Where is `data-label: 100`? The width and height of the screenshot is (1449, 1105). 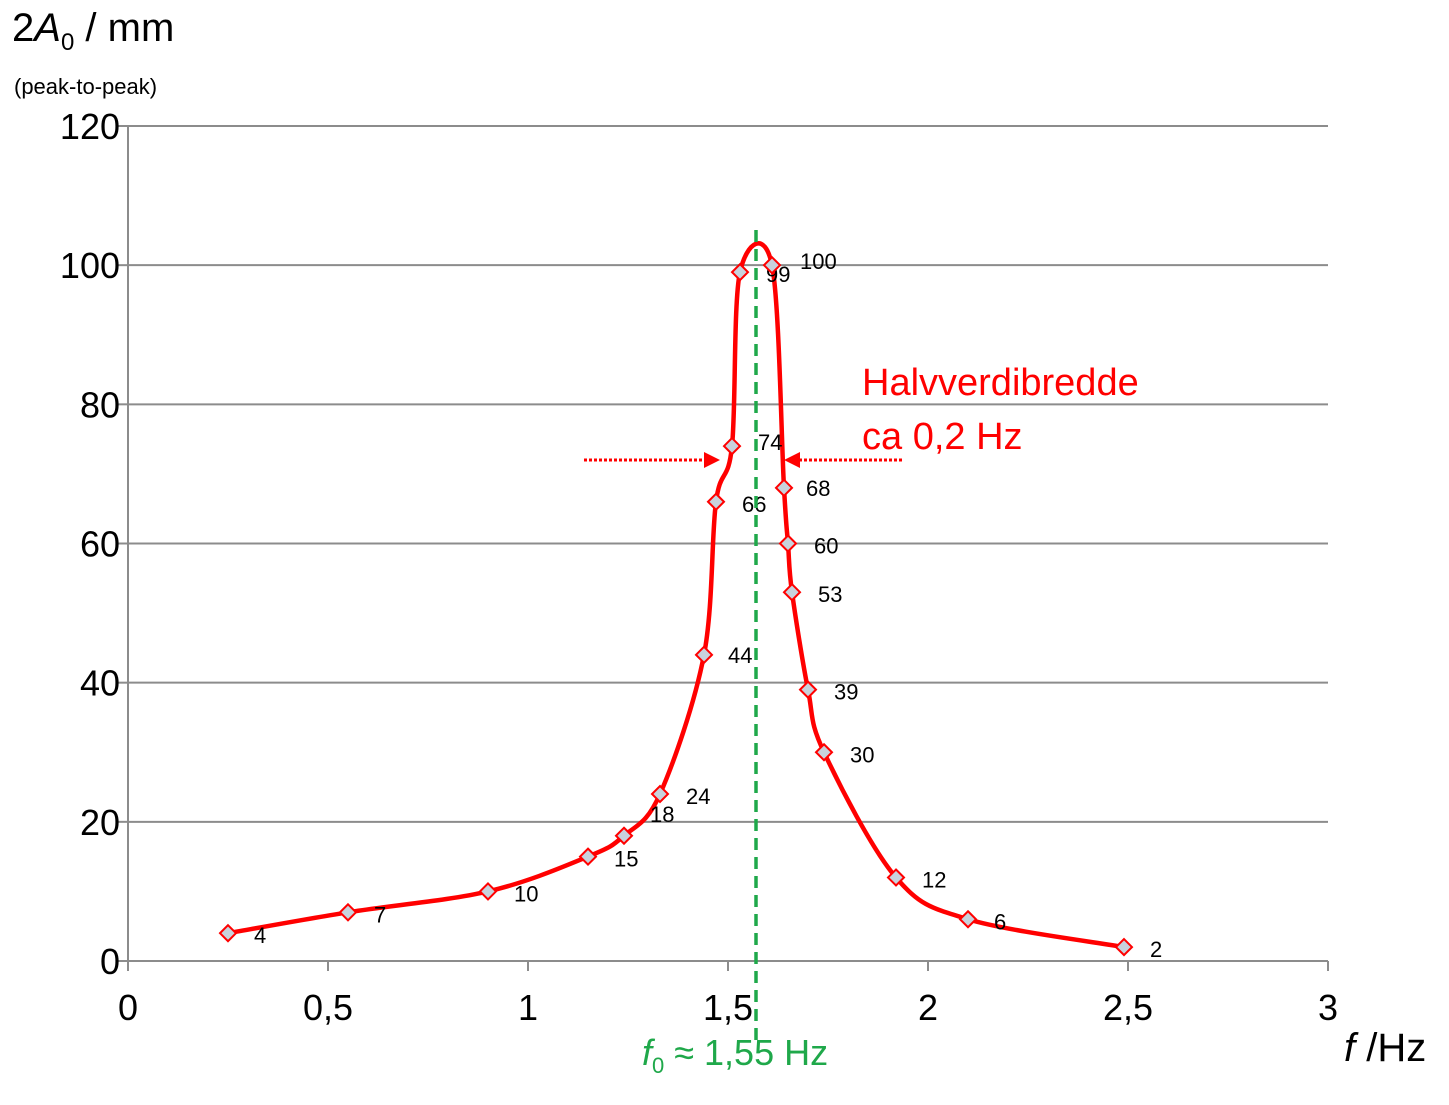 data-label: 100 is located at coordinates (818, 261).